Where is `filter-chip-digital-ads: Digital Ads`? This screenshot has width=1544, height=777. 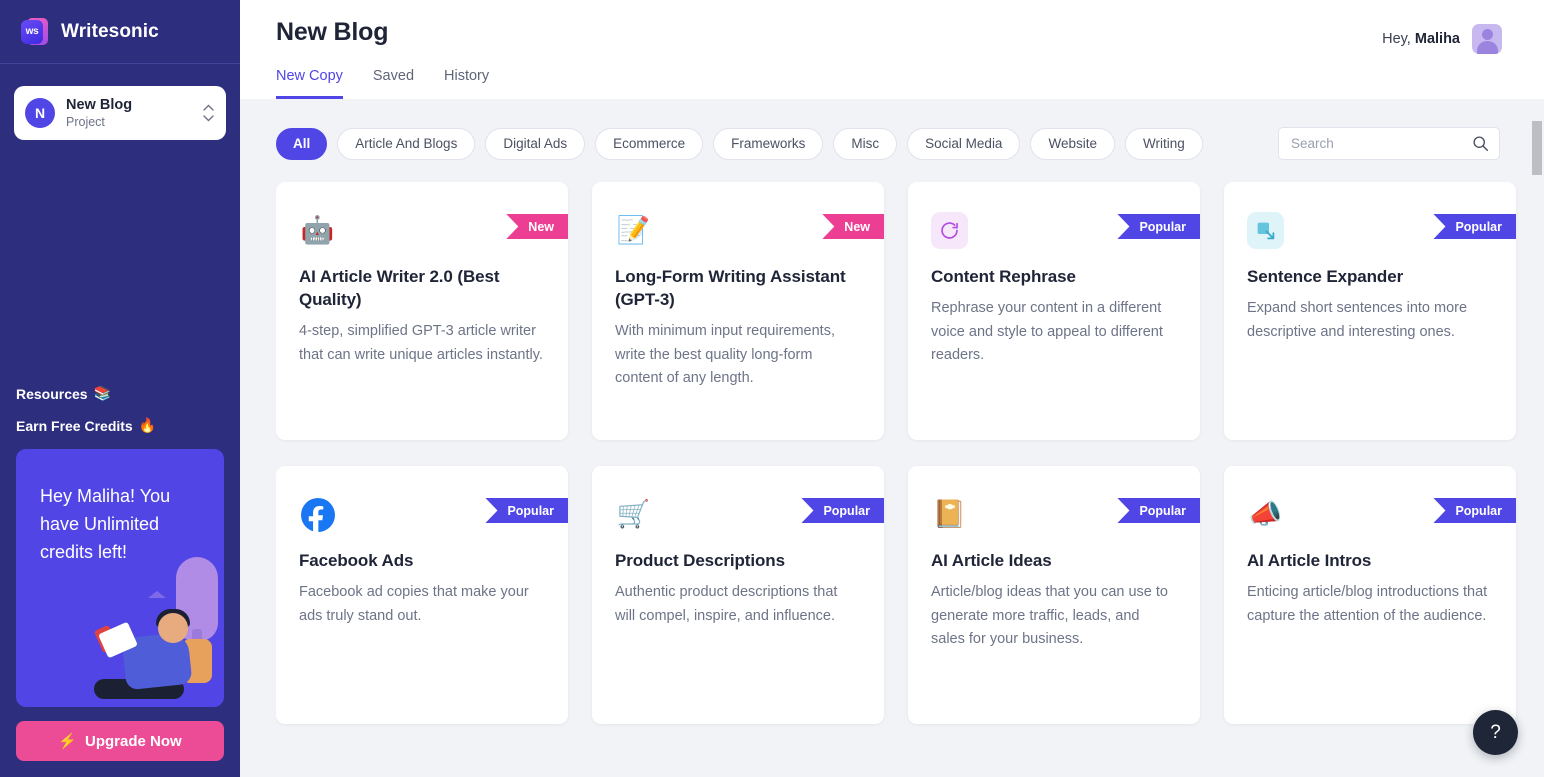 filter-chip-digital-ads: Digital Ads is located at coordinates (535, 143).